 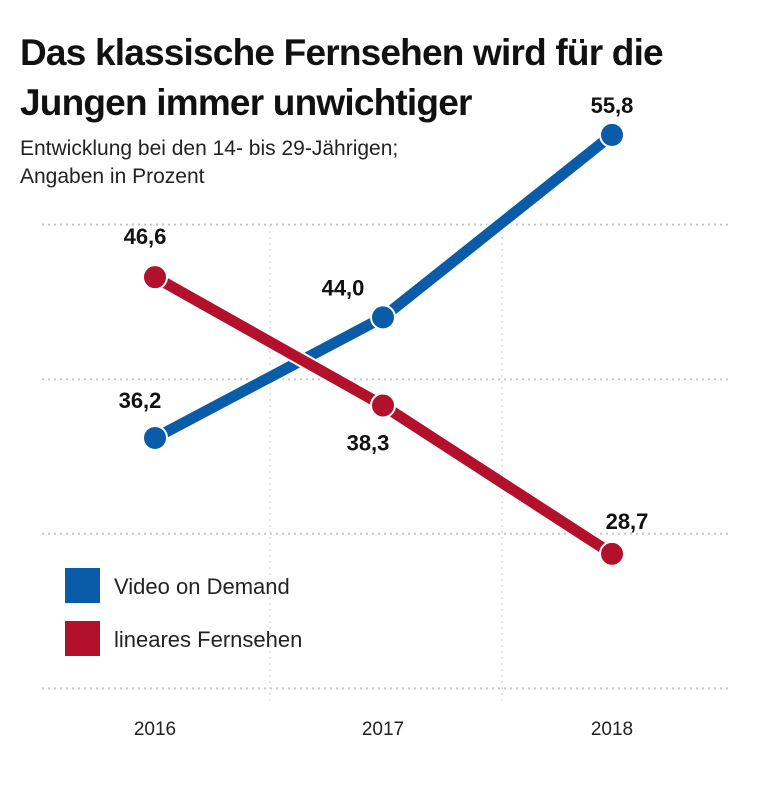 What do you see at coordinates (612, 105) in the screenshot?
I see `data-label: 55,8` at bounding box center [612, 105].